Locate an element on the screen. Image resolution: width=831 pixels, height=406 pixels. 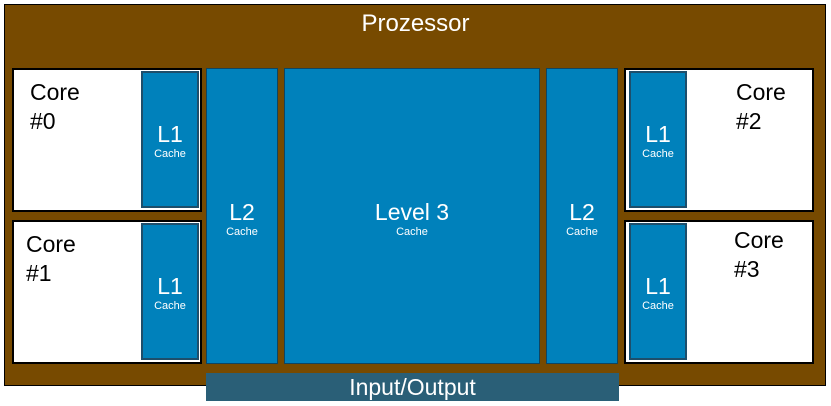
l1-cache-core-2-sub: Cache is located at coordinates (658, 154).